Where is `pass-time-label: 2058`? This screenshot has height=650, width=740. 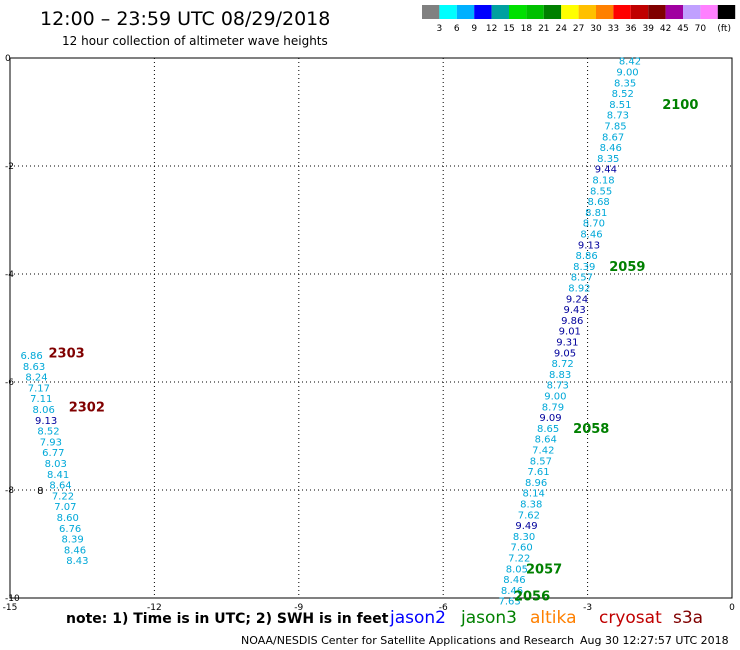
pass-time-label: 2058 is located at coordinates (591, 429).